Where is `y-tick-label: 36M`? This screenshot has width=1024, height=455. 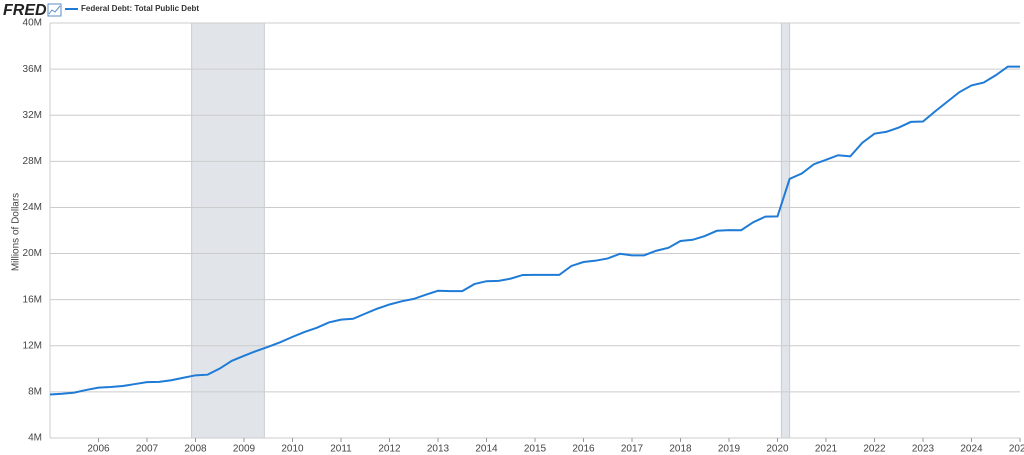
y-tick-label: 36M is located at coordinates (32, 69).